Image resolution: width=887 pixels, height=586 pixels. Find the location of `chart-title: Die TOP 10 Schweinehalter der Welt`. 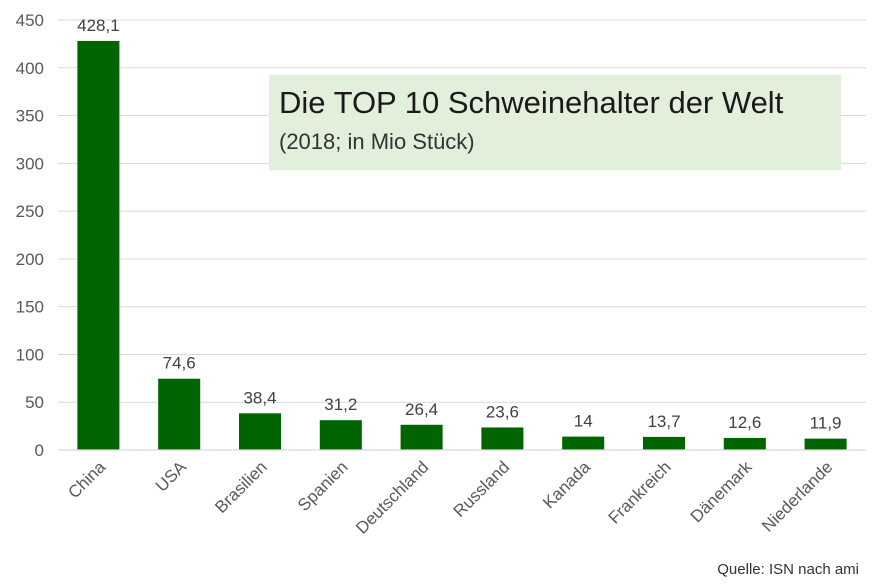

chart-title: Die TOP 10 Schweinehalter der Welt is located at coordinates (531, 102).